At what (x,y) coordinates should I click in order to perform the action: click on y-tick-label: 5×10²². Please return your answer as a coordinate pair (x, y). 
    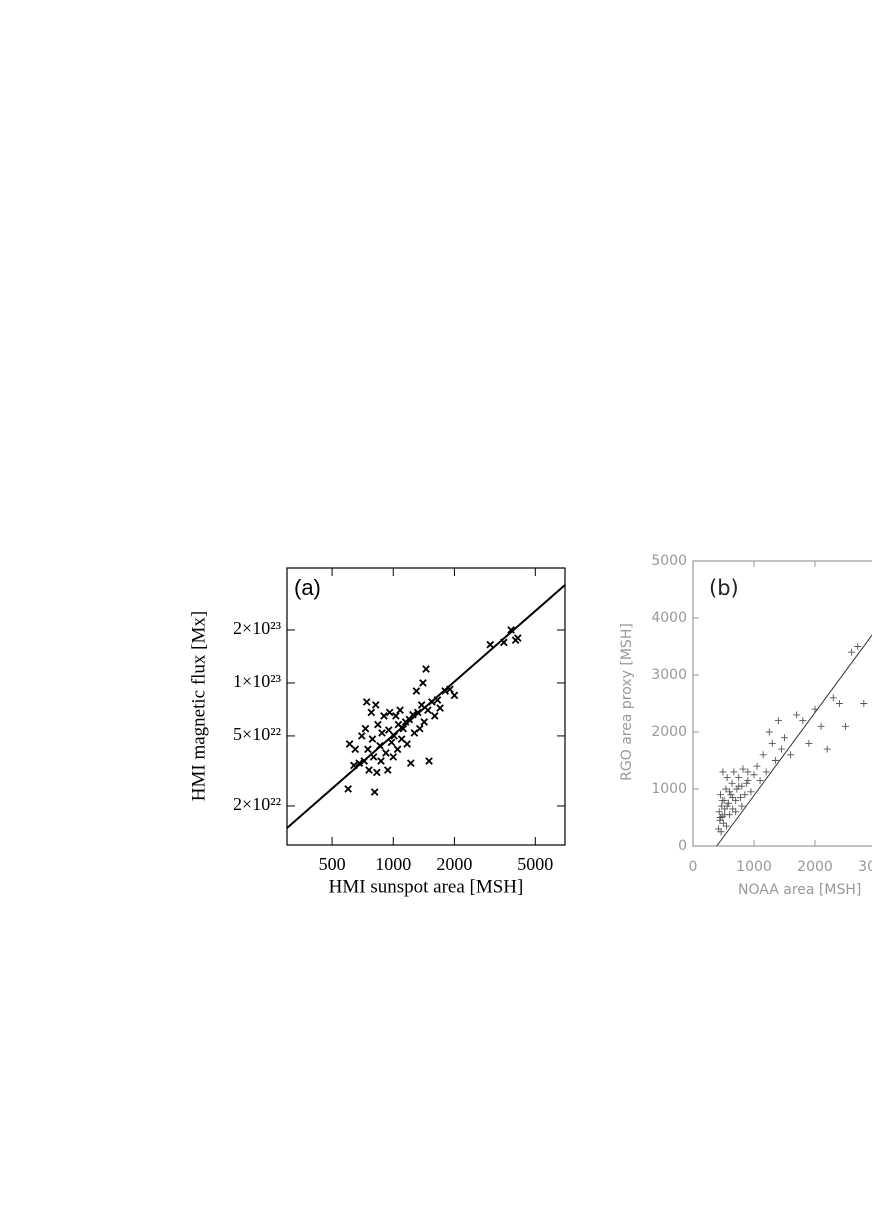
    Looking at the image, I should click on (257, 734).